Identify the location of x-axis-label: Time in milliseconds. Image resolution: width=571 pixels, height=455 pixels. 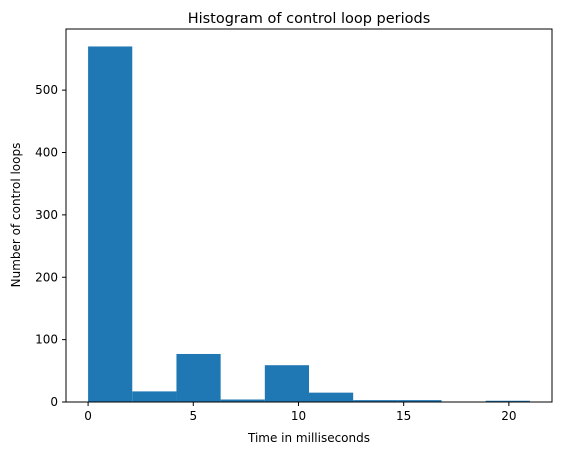
(308, 438).